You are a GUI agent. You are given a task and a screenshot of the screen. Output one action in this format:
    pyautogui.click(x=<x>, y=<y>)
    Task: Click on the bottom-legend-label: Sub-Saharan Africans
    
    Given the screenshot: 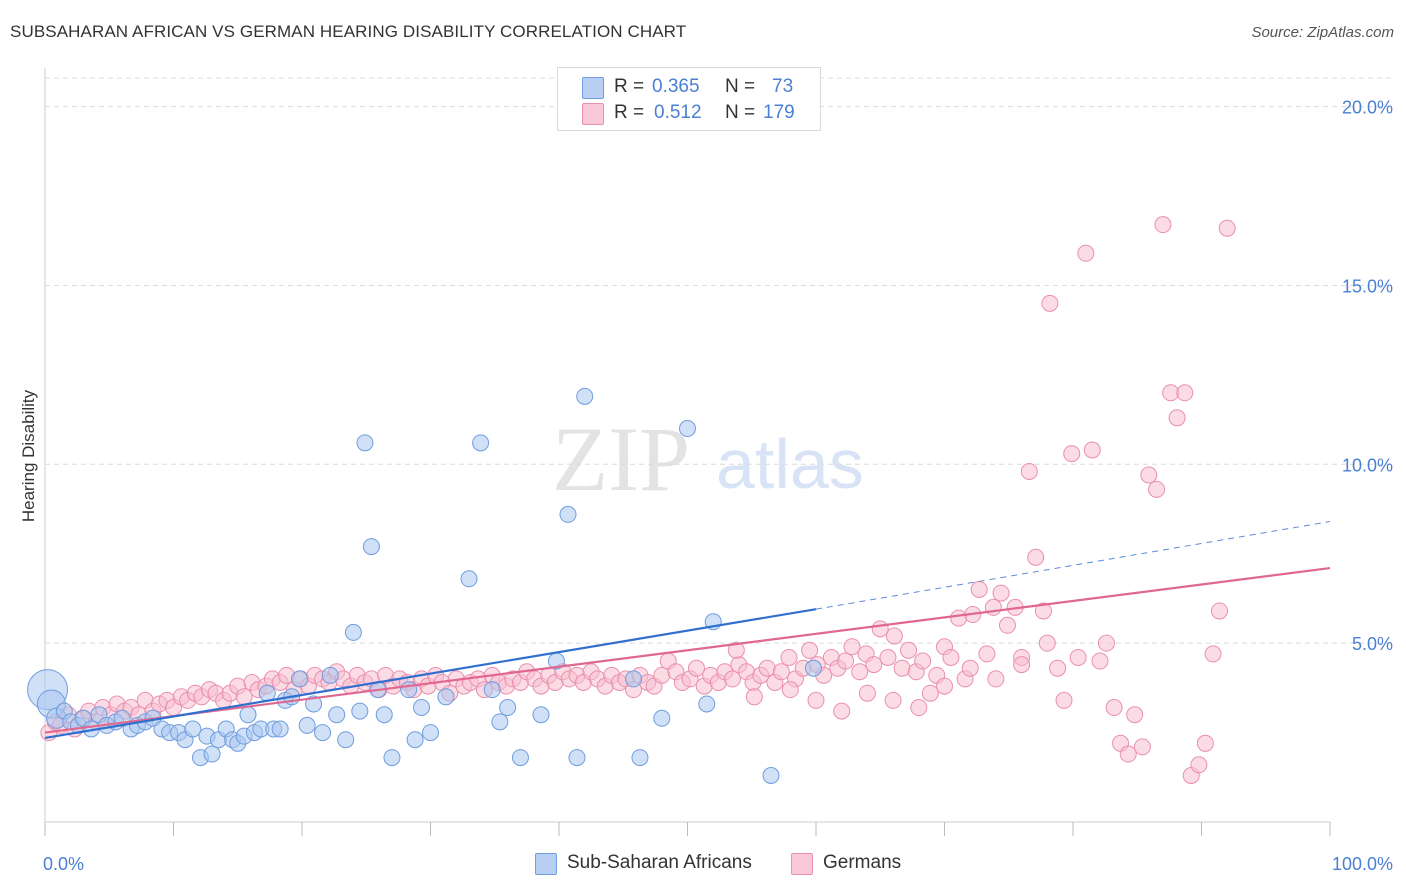 What is the action you would take?
    pyautogui.click(x=659, y=862)
    